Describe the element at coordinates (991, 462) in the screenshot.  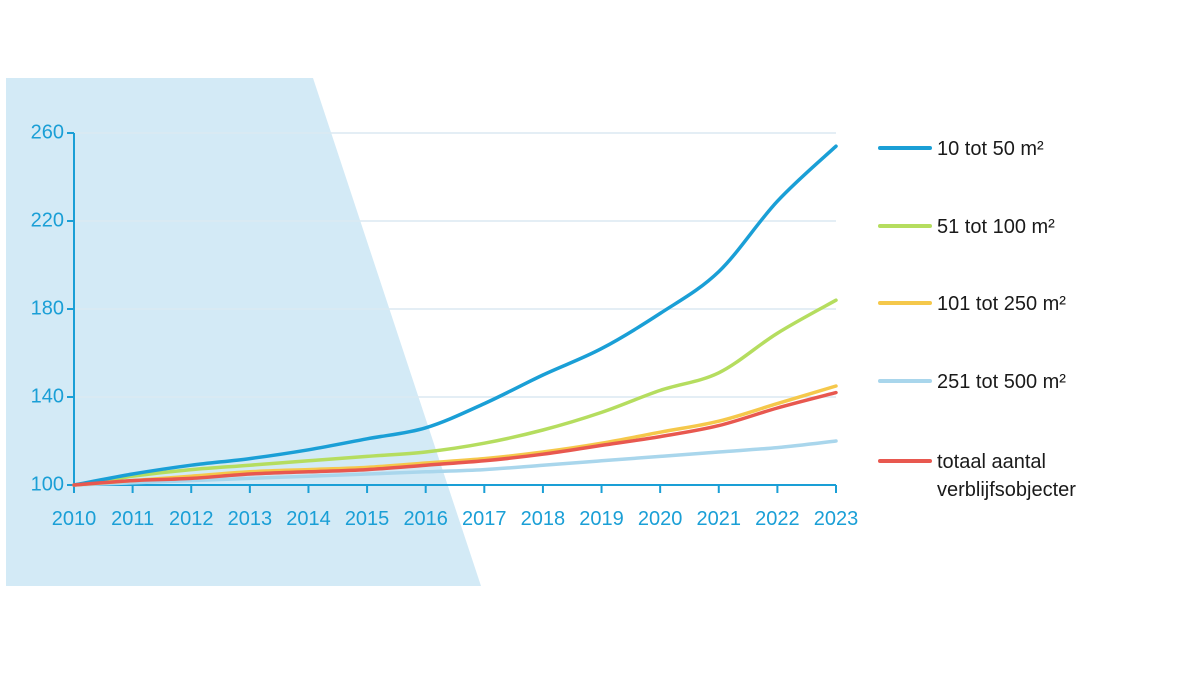
I see `legend-label-4-line-0: totaal aantal` at that location.